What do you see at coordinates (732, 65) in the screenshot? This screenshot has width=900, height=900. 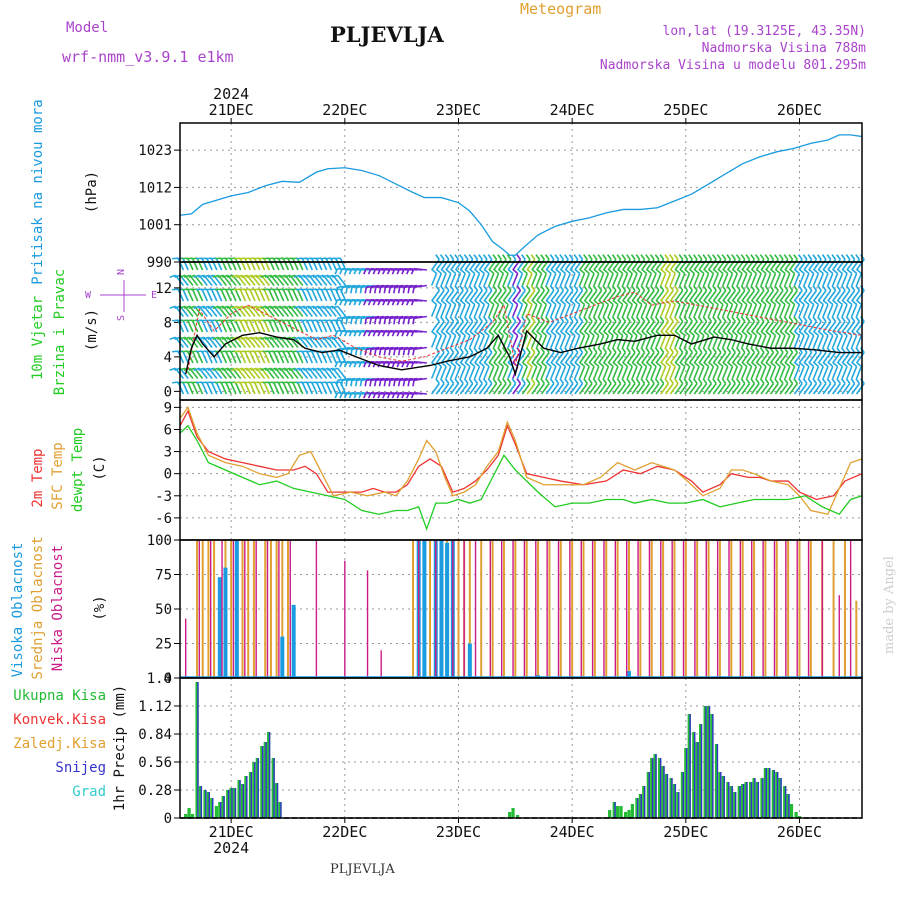 I see `model-elevation-label: Nadmorska Visina u modelu 801.295m` at bounding box center [732, 65].